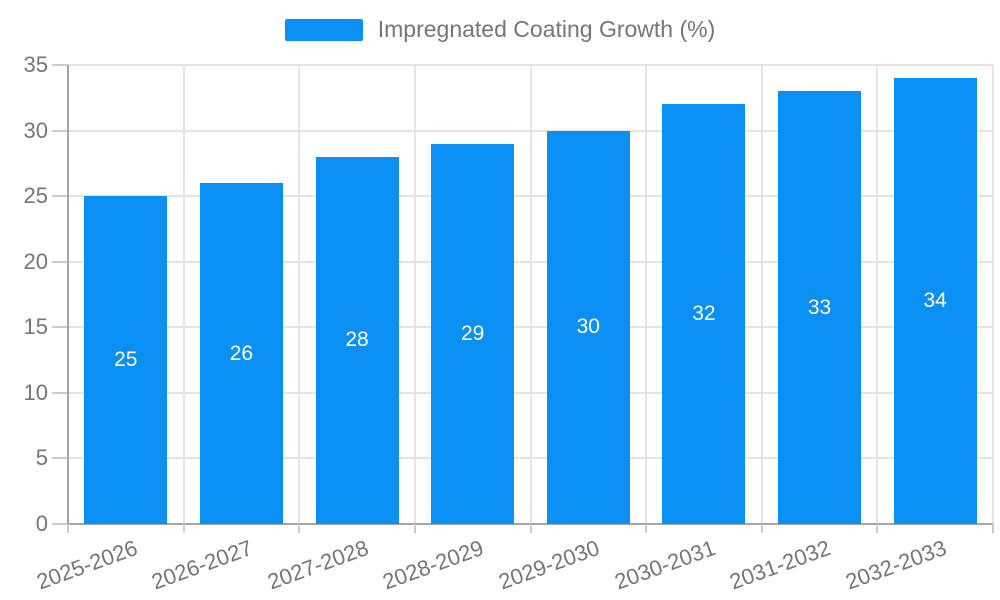 Image resolution: width=1000 pixels, height=600 pixels. I want to click on bar: 26, so click(241, 353).